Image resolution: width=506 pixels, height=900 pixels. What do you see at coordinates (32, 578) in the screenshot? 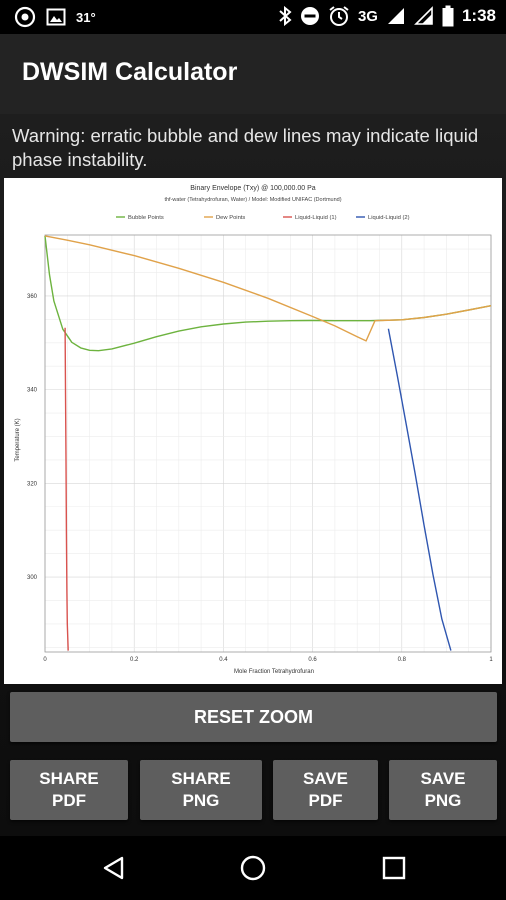
I see `y-tick-label: 300` at bounding box center [32, 578].